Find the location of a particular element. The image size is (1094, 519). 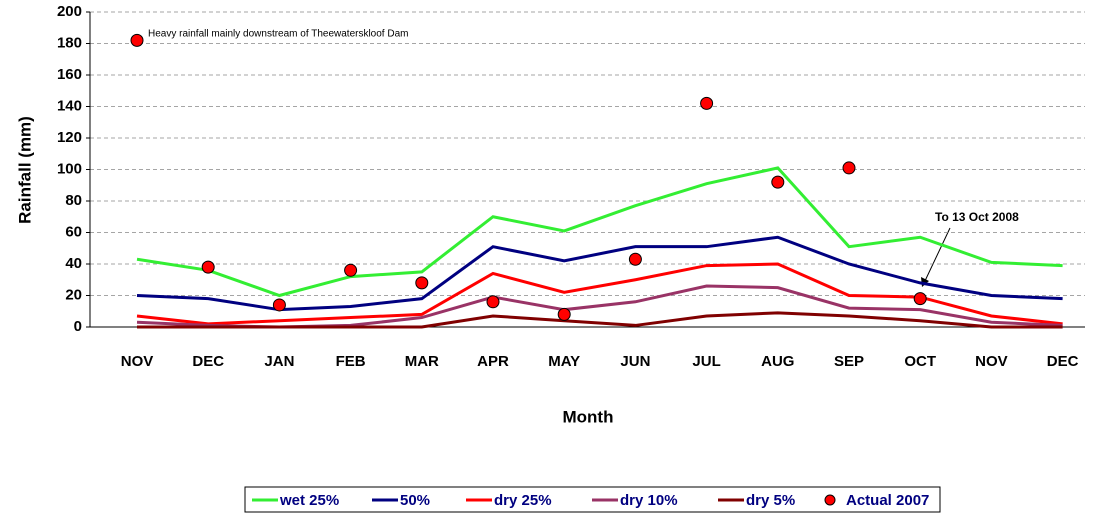

y-axis-label: Rainfall (mm) is located at coordinates (24, 170).